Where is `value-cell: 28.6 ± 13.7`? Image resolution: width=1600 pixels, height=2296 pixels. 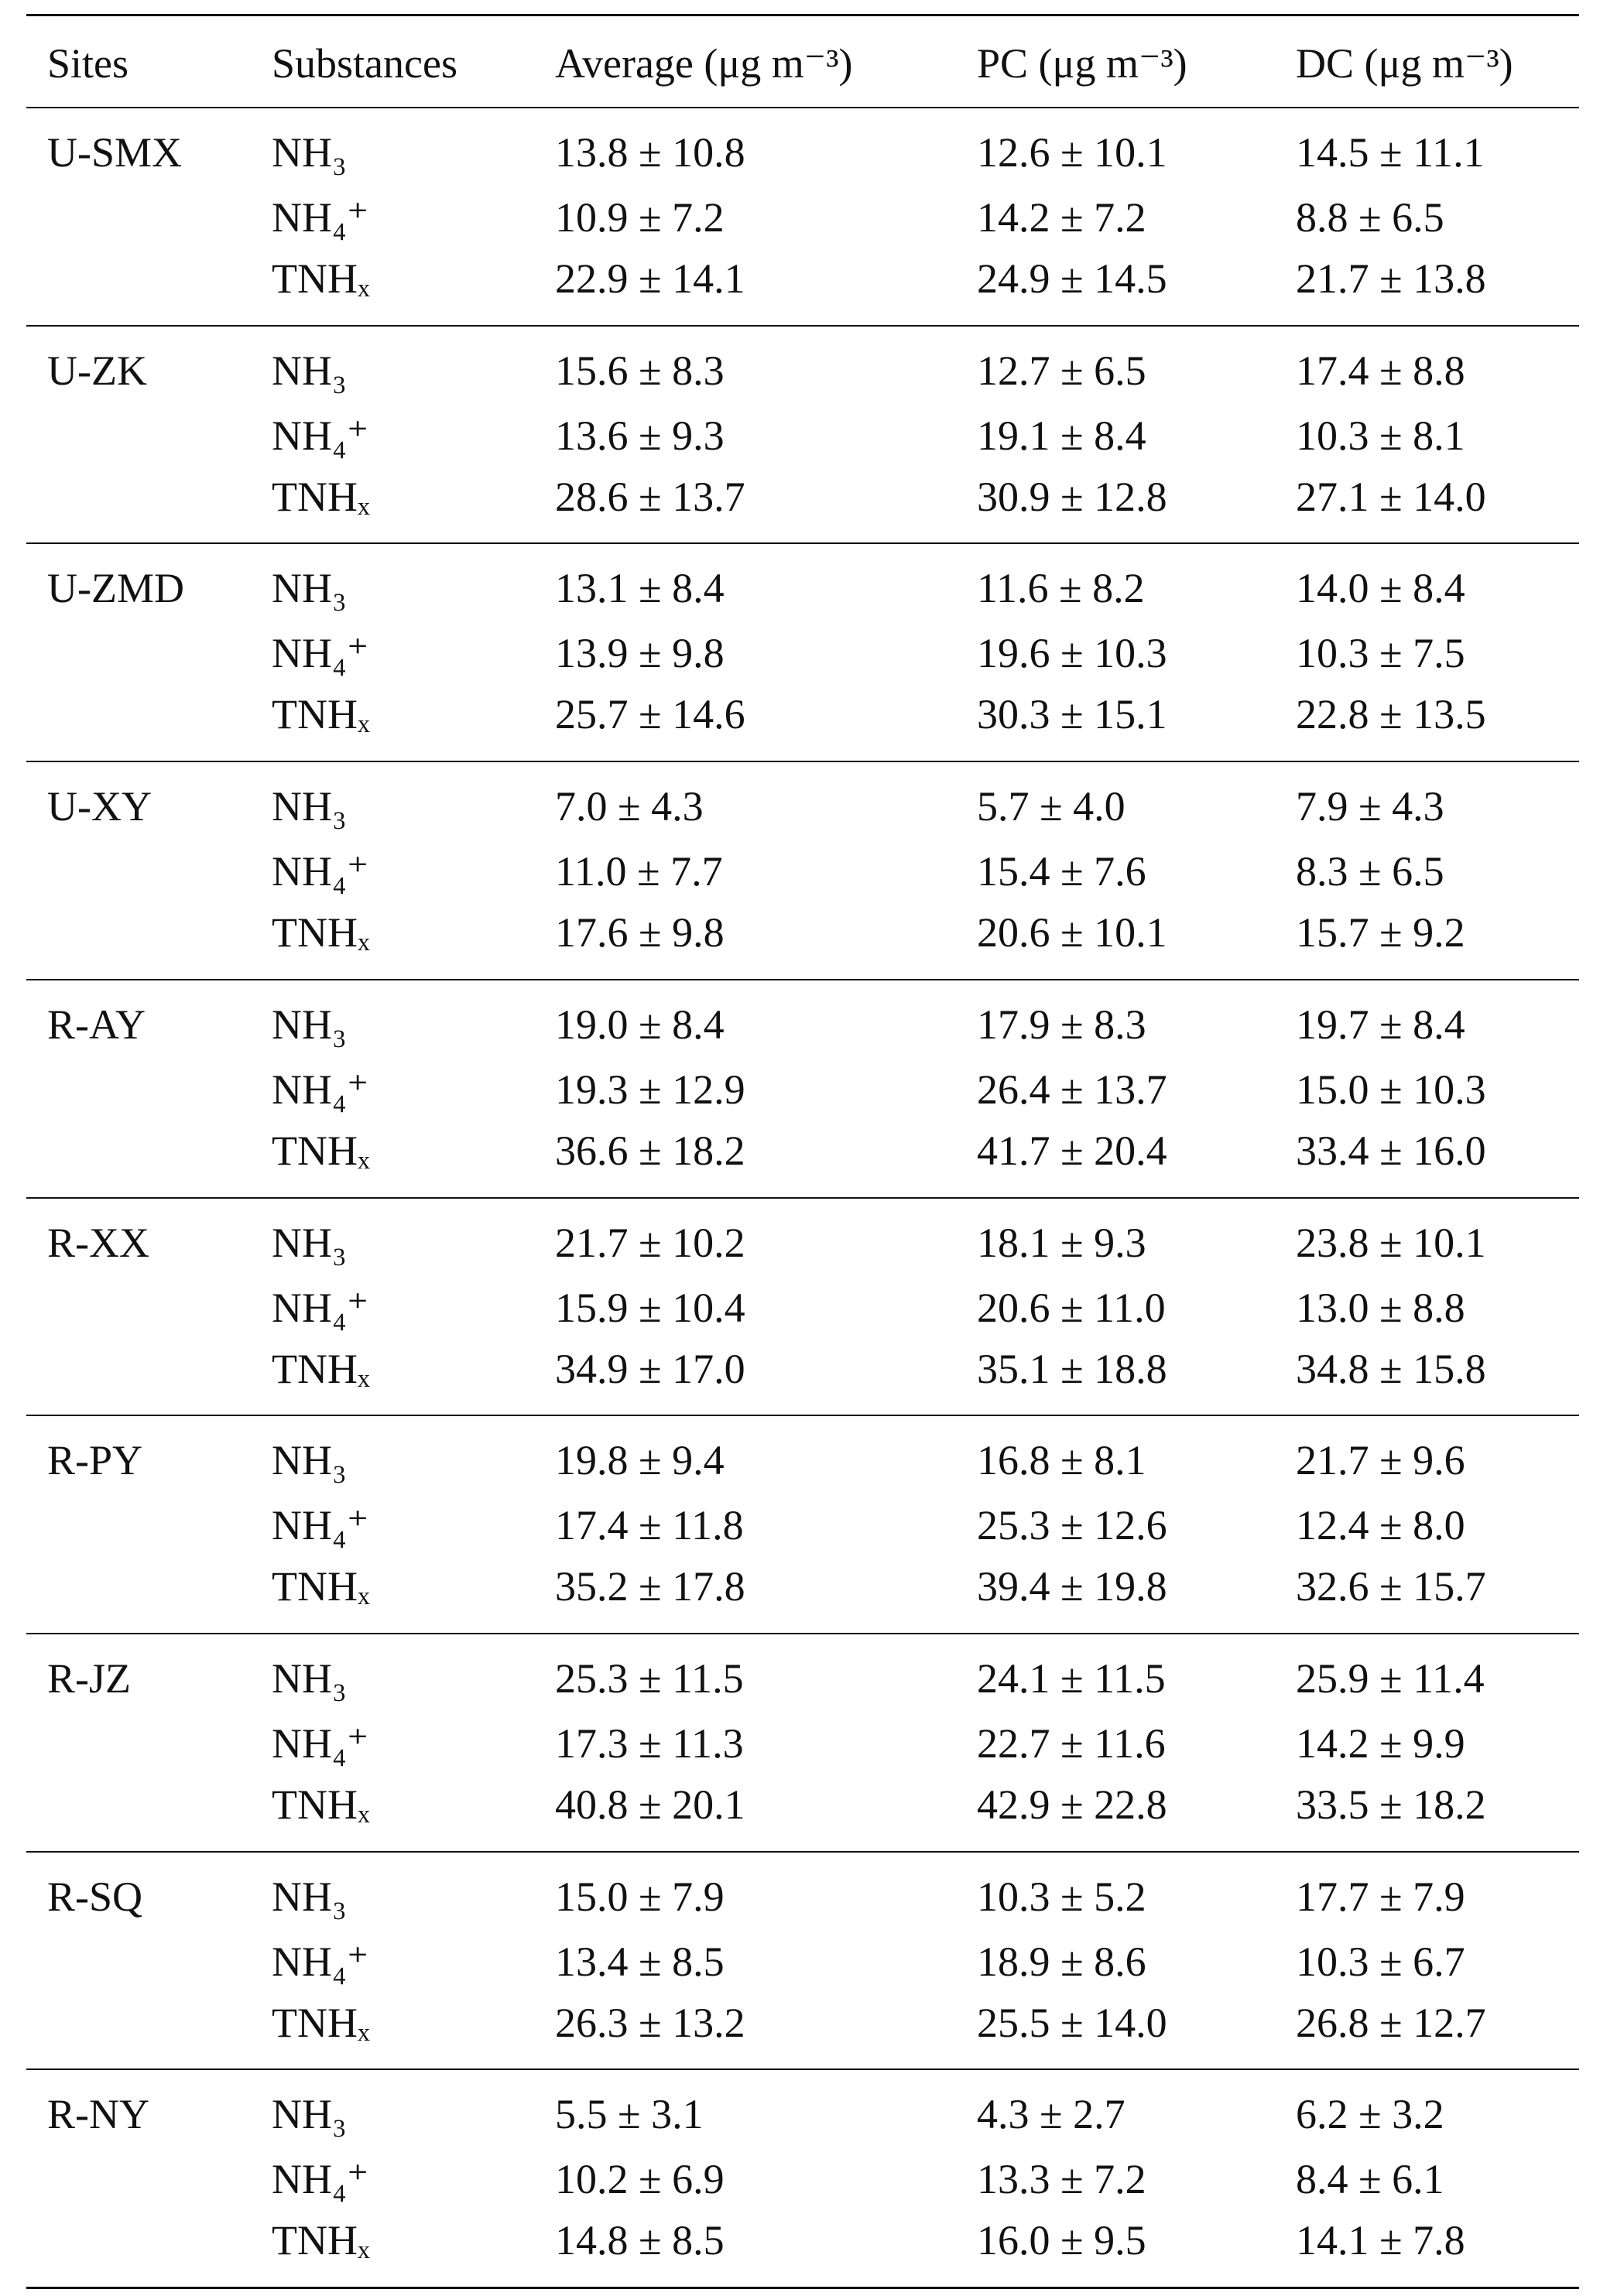
value-cell: 28.6 ± 13.7 is located at coordinates (650, 496).